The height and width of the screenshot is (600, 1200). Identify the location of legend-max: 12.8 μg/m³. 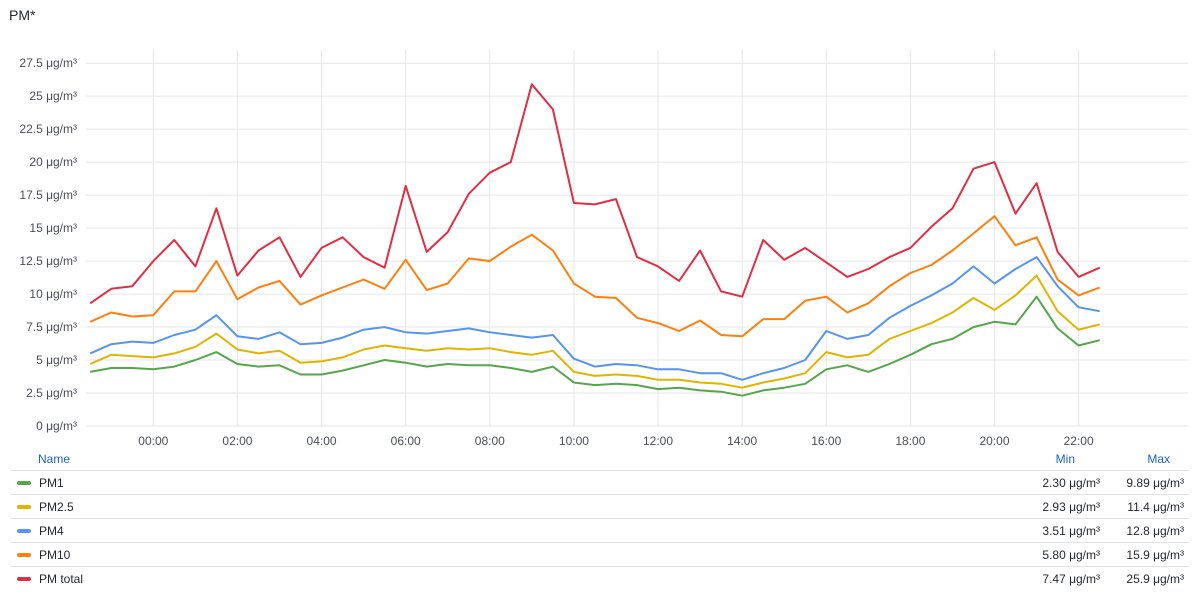
(1155, 531).